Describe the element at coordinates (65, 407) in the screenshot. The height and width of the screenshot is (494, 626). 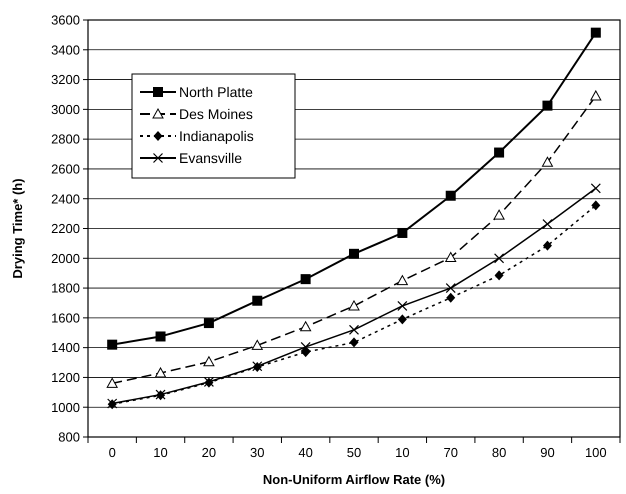
I see `y-tick-label: 1000` at that location.